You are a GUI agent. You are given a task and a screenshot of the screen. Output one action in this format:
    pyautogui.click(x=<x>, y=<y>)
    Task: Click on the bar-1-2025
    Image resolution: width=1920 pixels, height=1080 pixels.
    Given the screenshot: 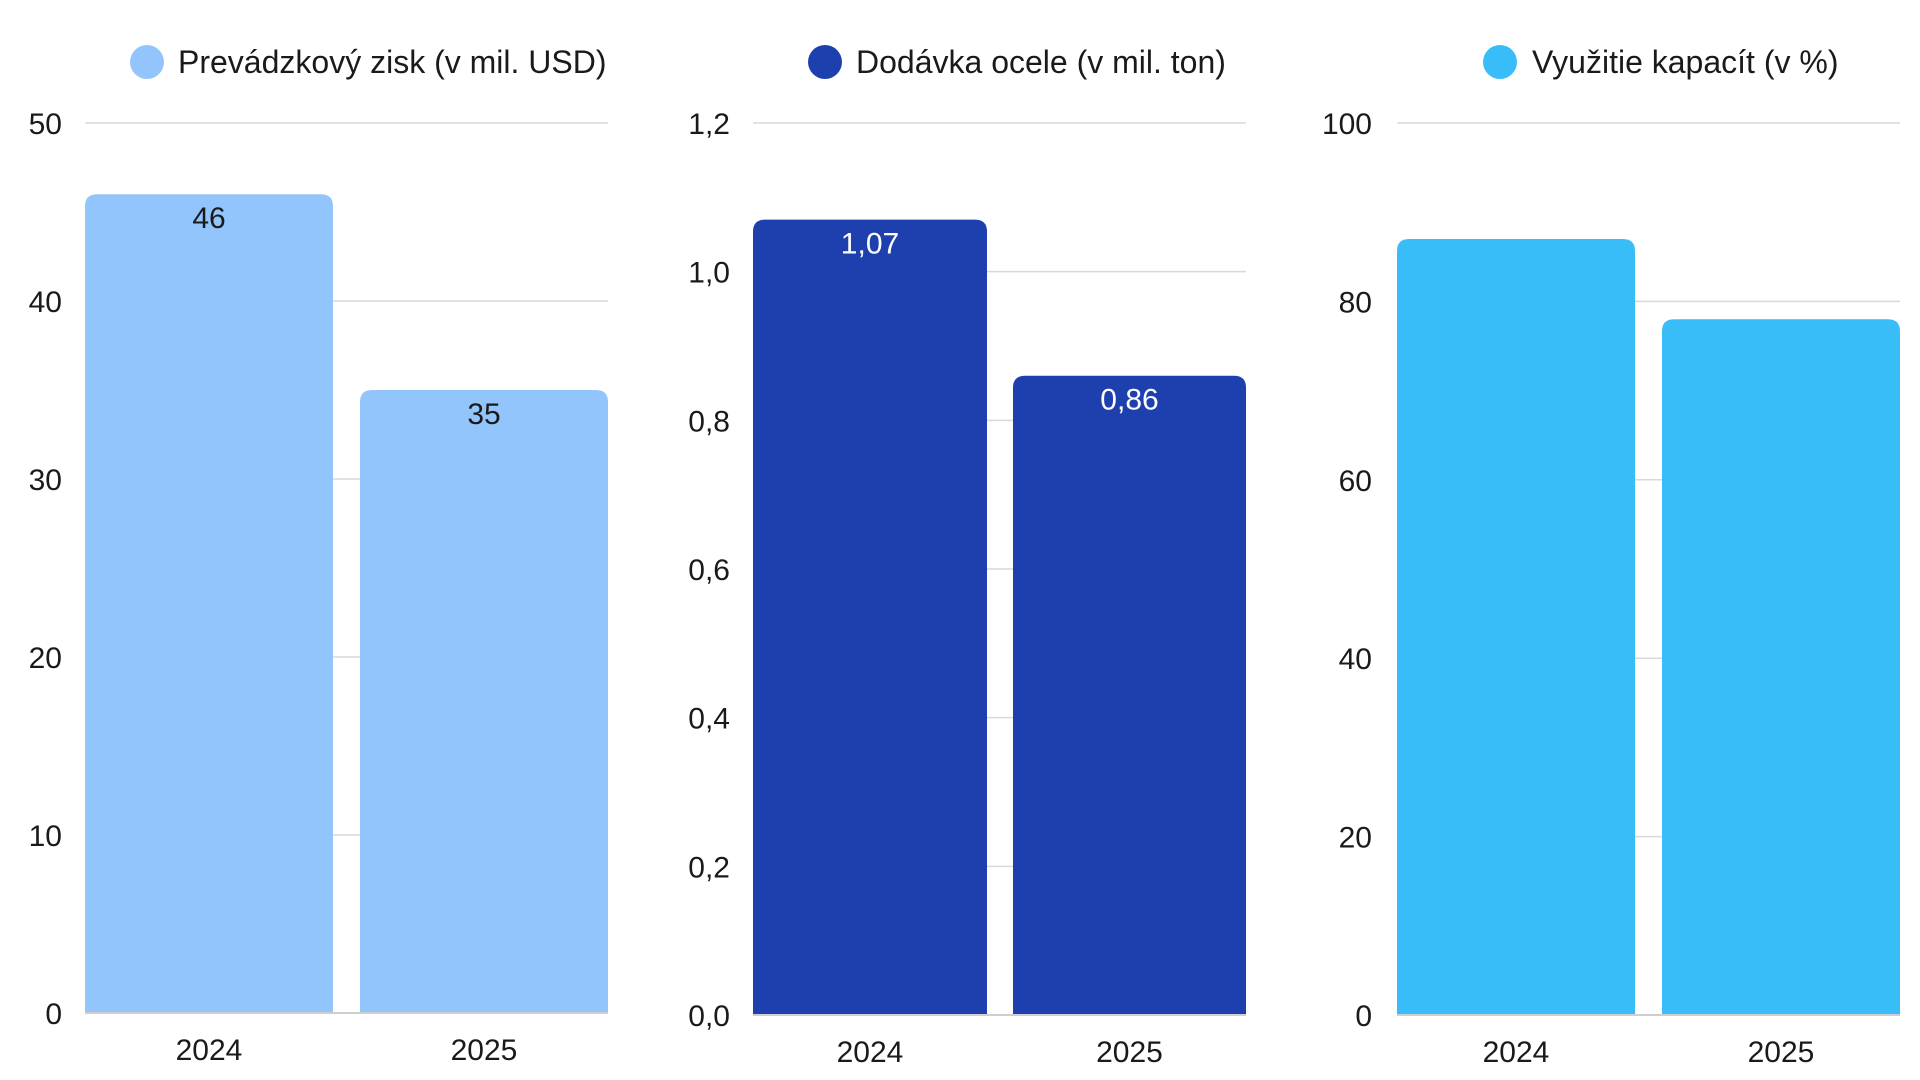 What is the action you would take?
    pyautogui.click(x=484, y=701)
    